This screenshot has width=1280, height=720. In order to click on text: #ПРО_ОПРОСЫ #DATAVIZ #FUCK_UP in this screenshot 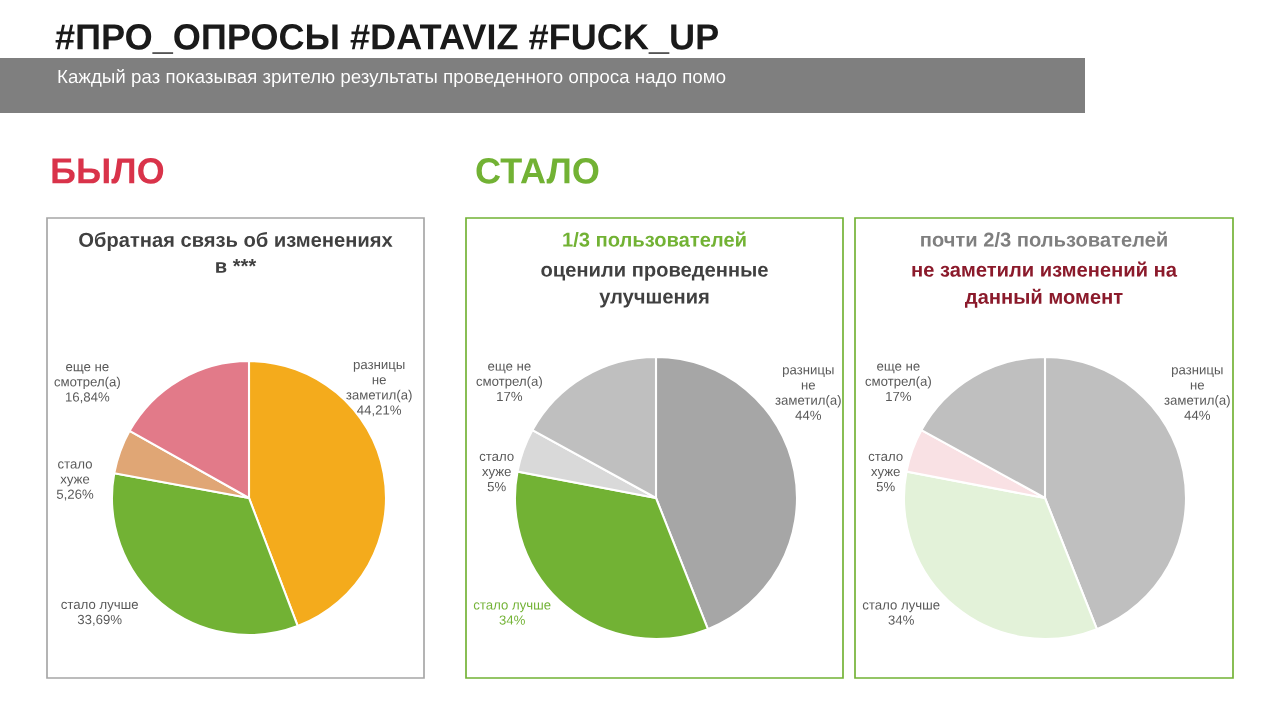, I will do `click(386, 39)`.